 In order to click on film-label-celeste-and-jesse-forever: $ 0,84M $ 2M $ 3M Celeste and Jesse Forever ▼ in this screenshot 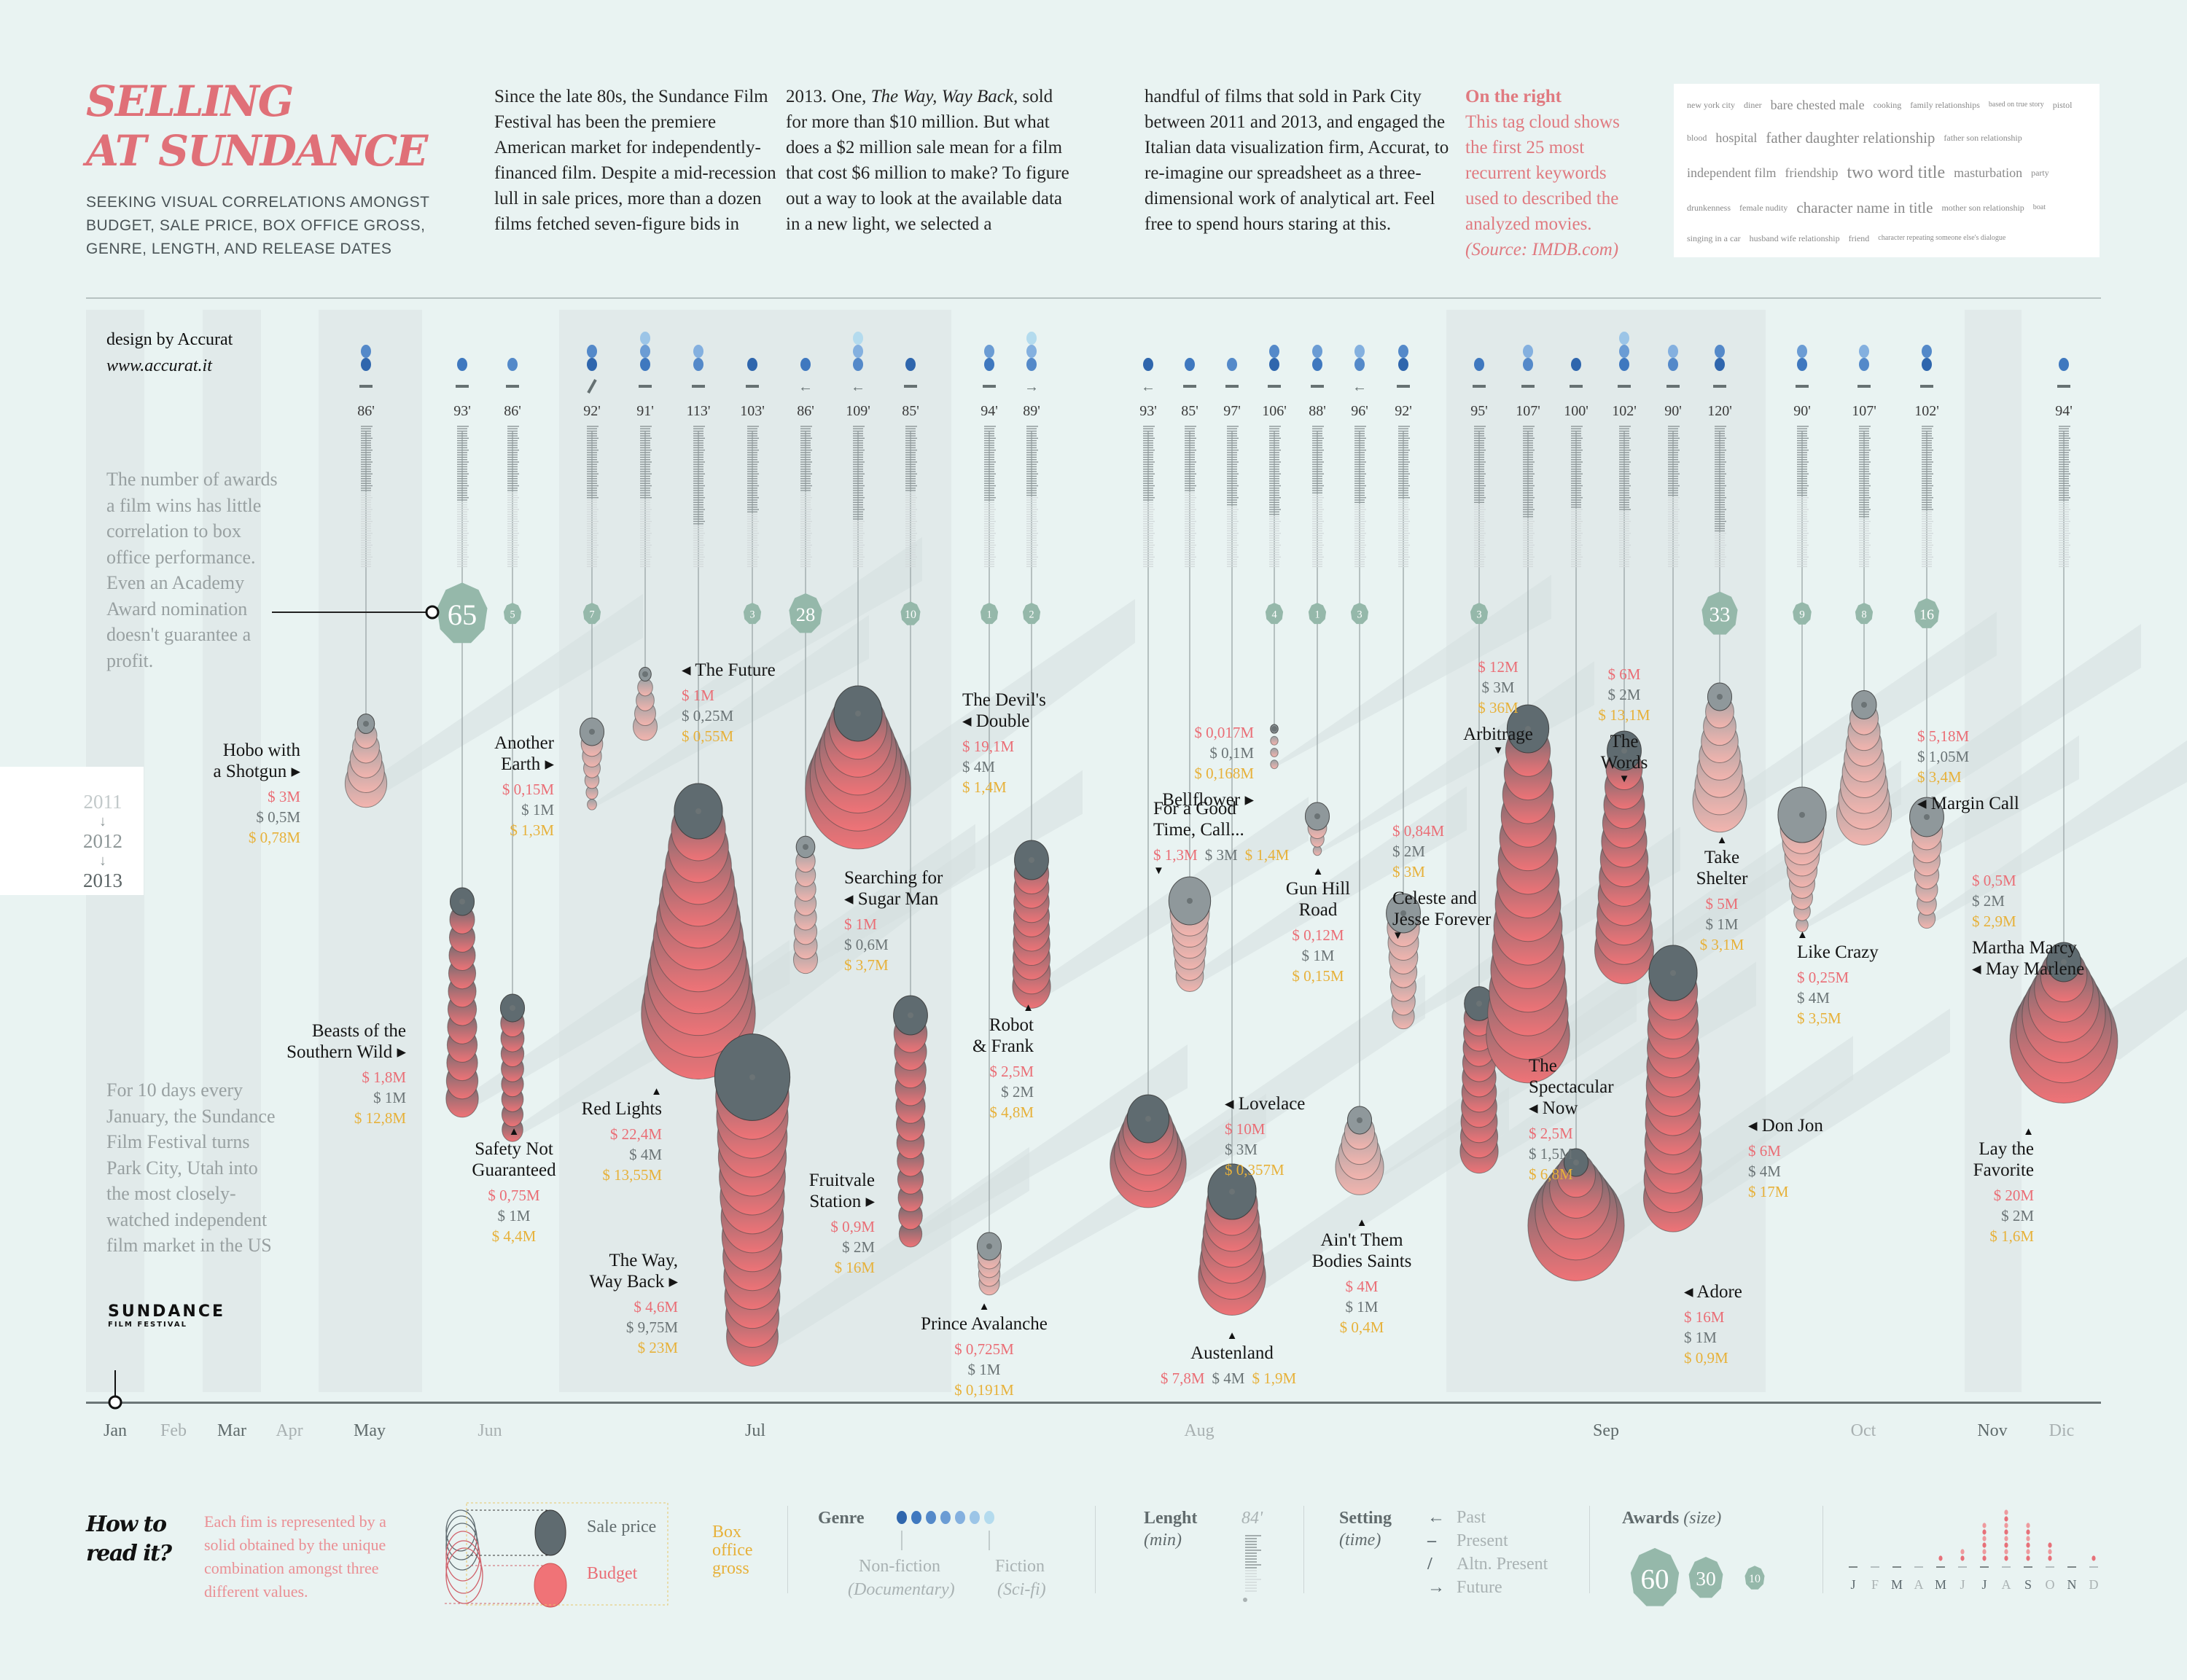, I will do `click(1472, 879)`.